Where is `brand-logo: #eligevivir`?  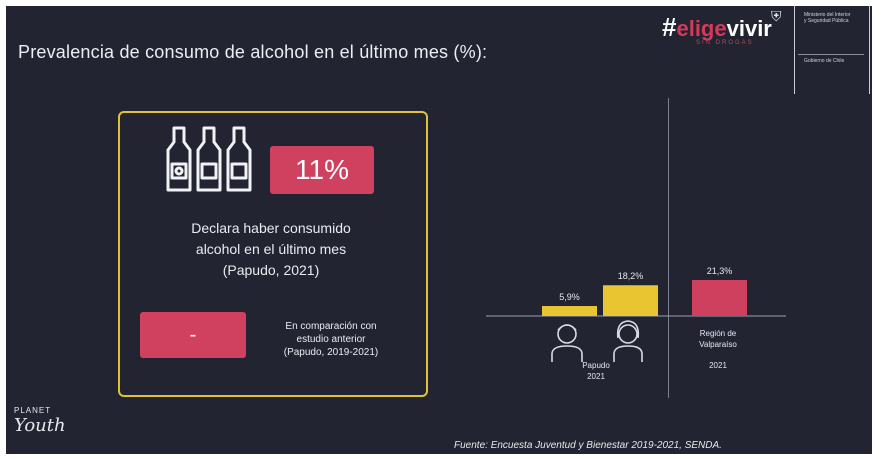 brand-logo: #eligevivir is located at coordinates (717, 27).